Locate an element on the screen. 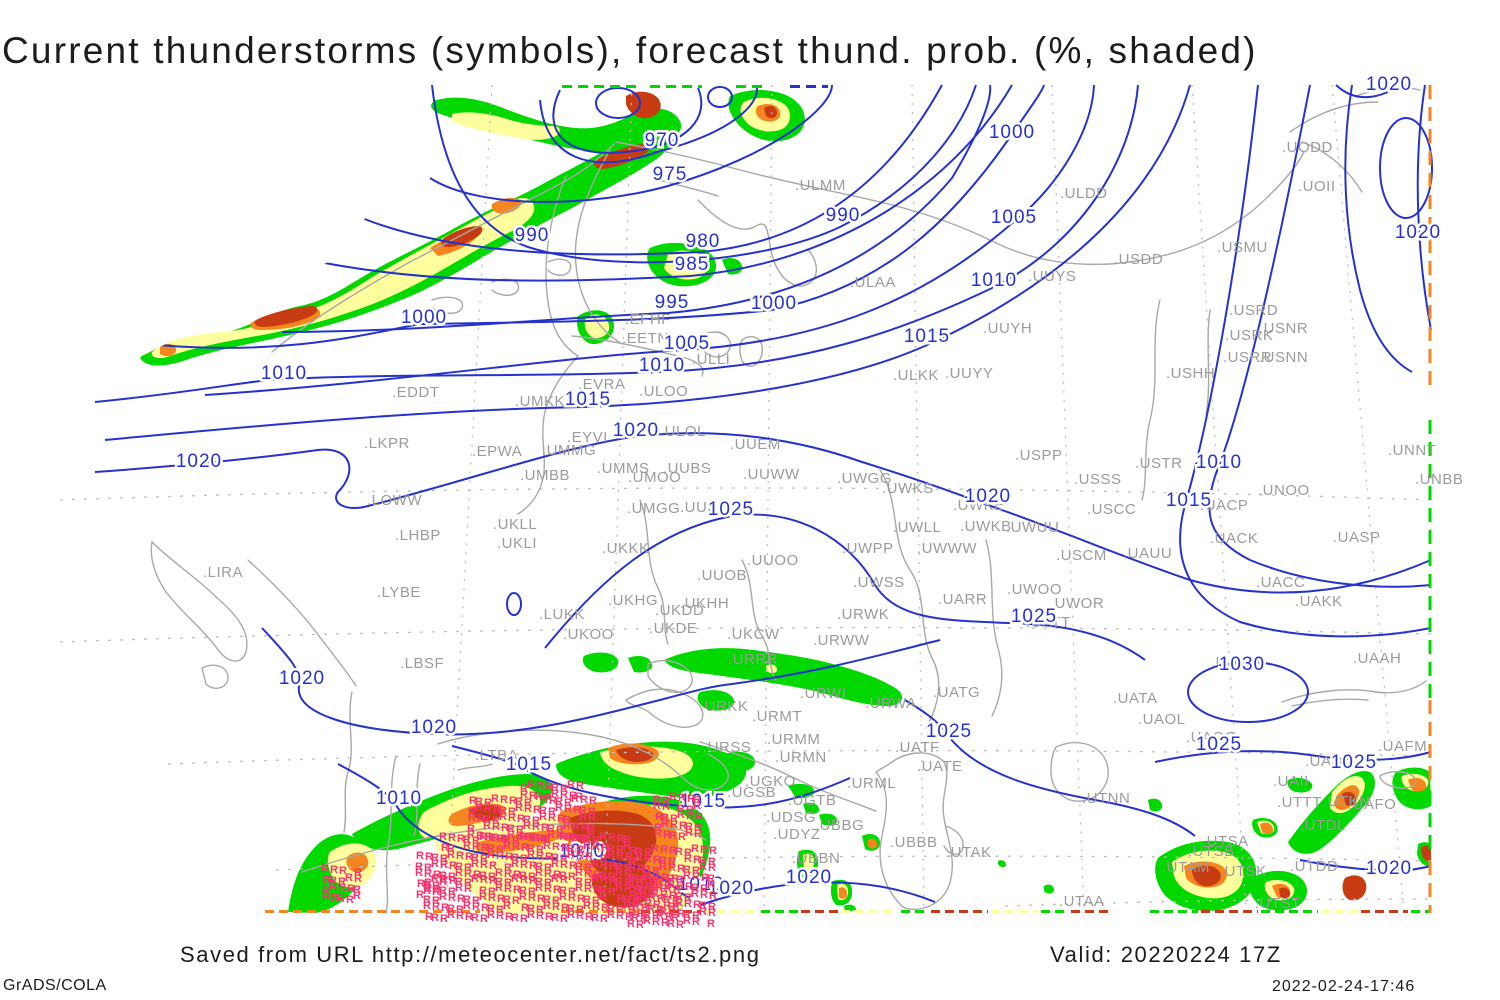  grads-credit: GrADS/COLA is located at coordinates (55, 985).